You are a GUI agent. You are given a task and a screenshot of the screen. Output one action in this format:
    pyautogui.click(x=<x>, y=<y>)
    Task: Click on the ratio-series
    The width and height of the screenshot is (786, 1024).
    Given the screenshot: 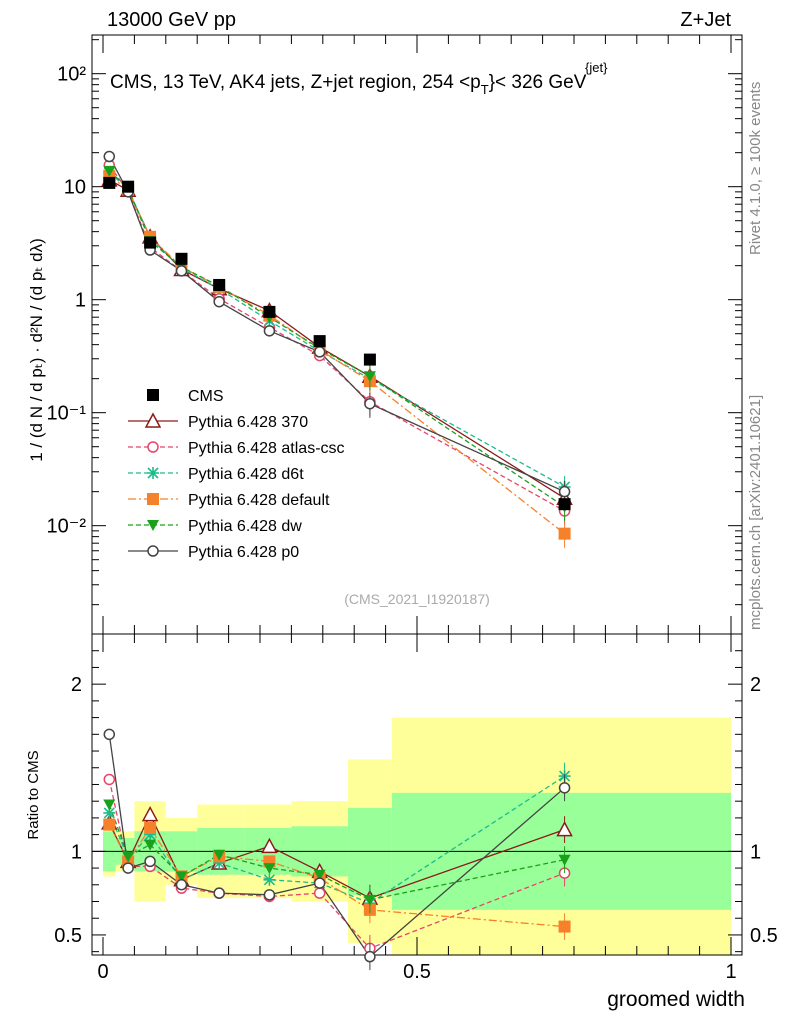 What is the action you would take?
    pyautogui.click(x=337, y=849)
    